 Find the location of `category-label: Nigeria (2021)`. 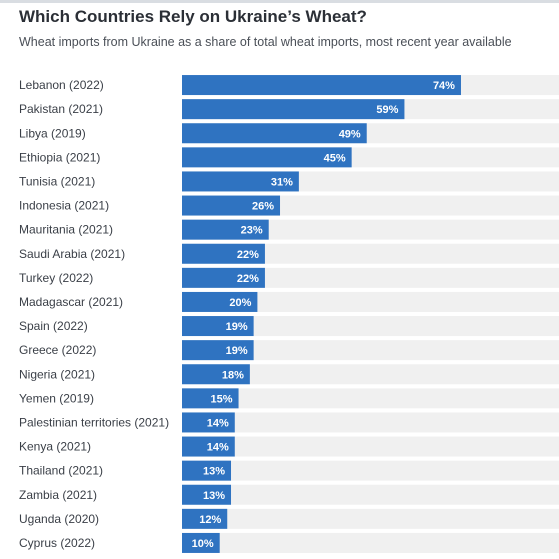

category-label: Nigeria (2021) is located at coordinates (57, 374).